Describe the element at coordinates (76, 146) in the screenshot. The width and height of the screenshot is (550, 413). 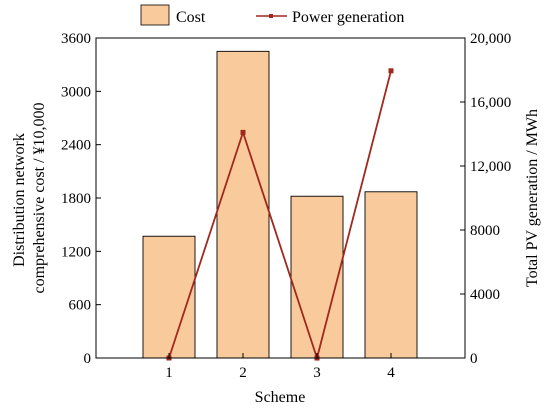
I see `y-left-tick-label: 2400` at that location.